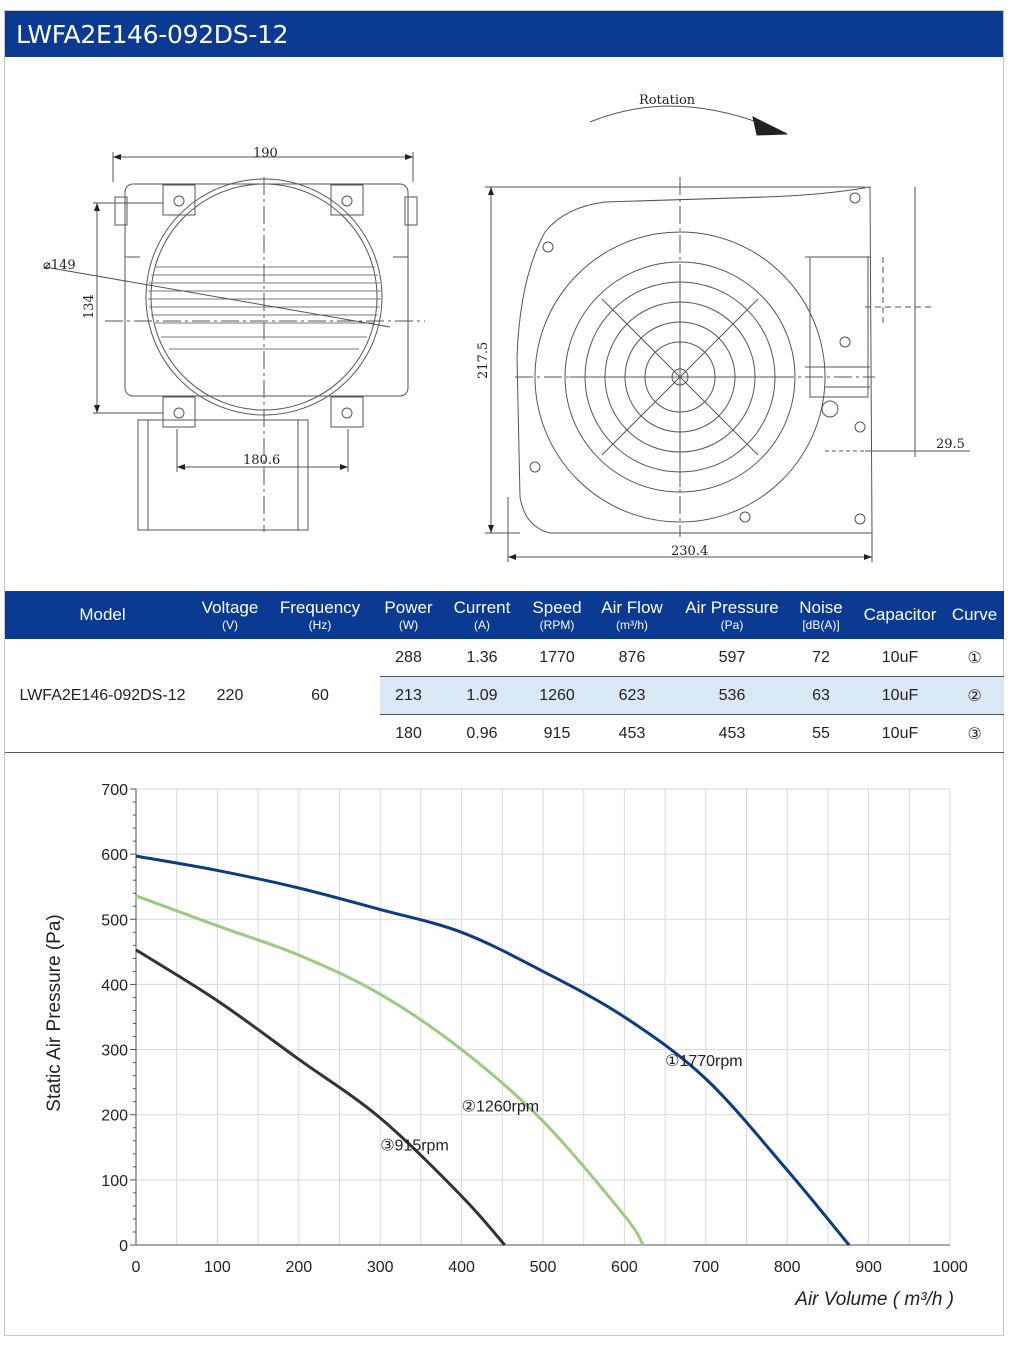 The image size is (1010, 1354). I want to click on header-curve: Curve, so click(974, 615).